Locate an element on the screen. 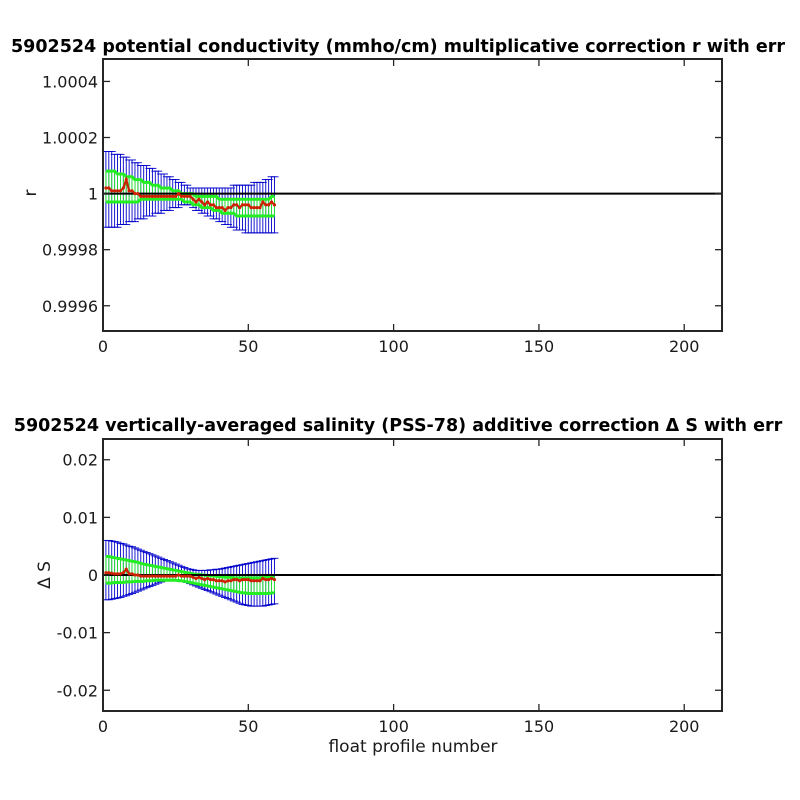 The image size is (800, 800). y-tick-label: 1.0002 is located at coordinates (70, 138).